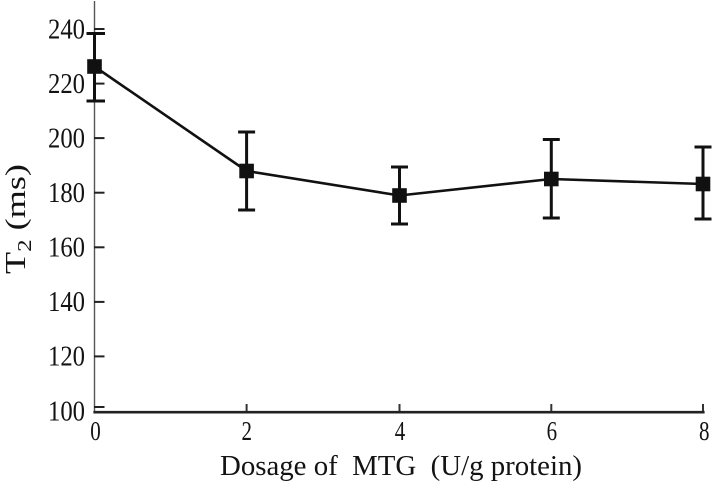 This screenshot has width=718, height=490. I want to click on svg-text: 4, so click(400, 431).